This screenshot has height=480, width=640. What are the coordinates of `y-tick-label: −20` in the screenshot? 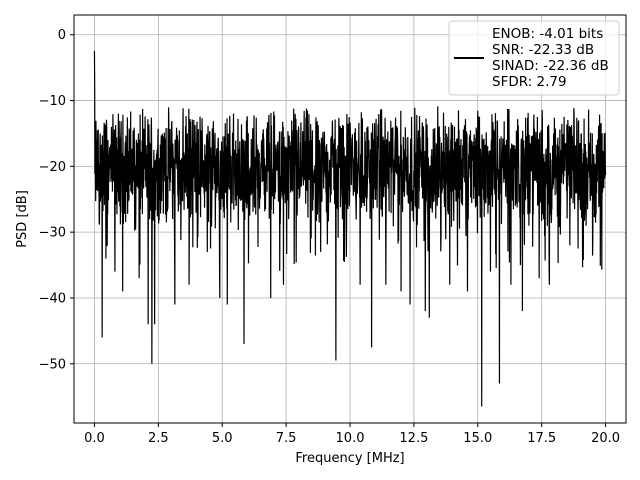 It's located at (52, 167).